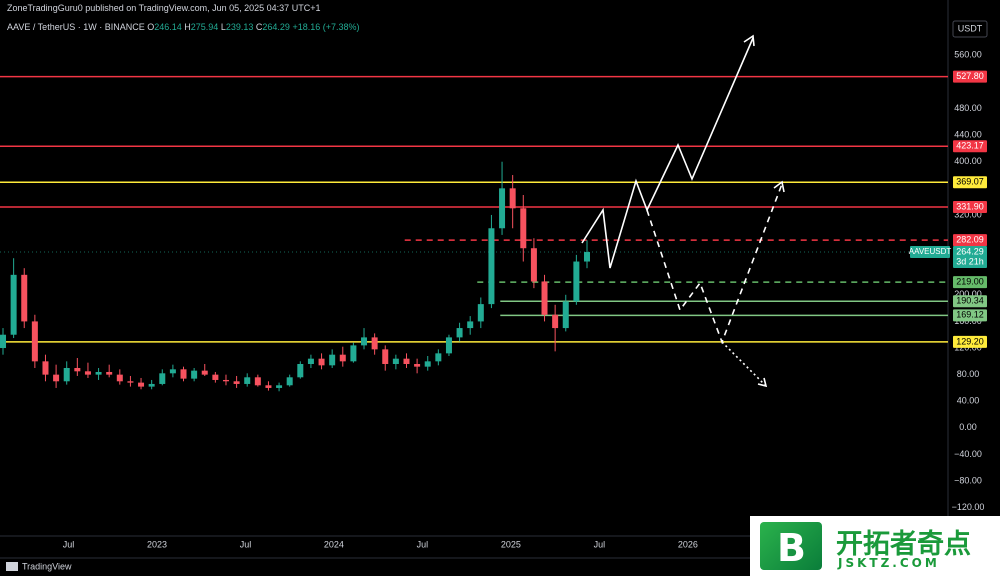  I want to click on y-tick-label: 480.00, so click(968, 108).